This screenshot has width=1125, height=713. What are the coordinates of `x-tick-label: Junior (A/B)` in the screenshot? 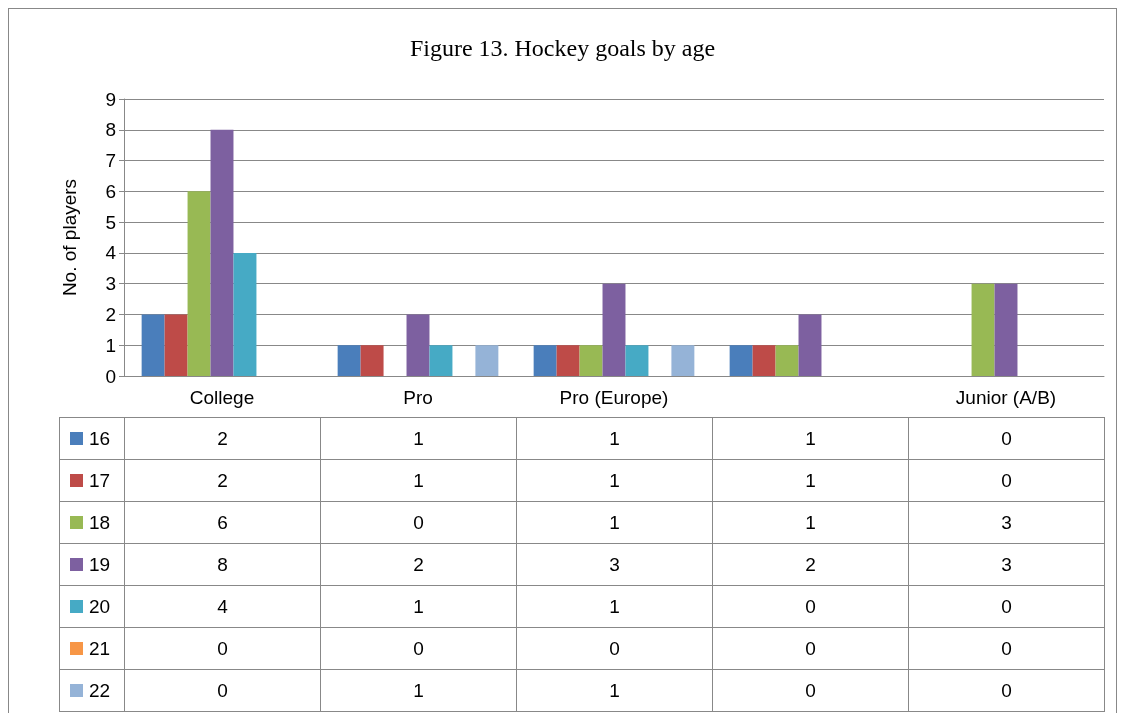 It's located at (1006, 397).